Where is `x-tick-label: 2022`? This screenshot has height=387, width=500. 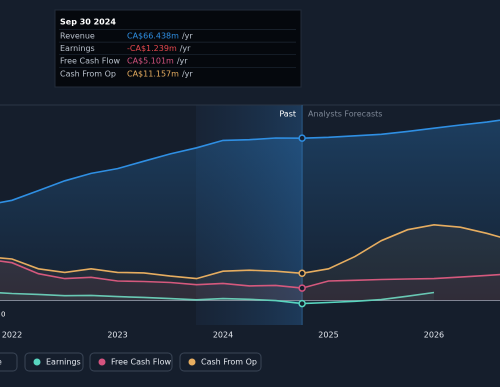
x-tick-label: 2022 is located at coordinates (12, 335).